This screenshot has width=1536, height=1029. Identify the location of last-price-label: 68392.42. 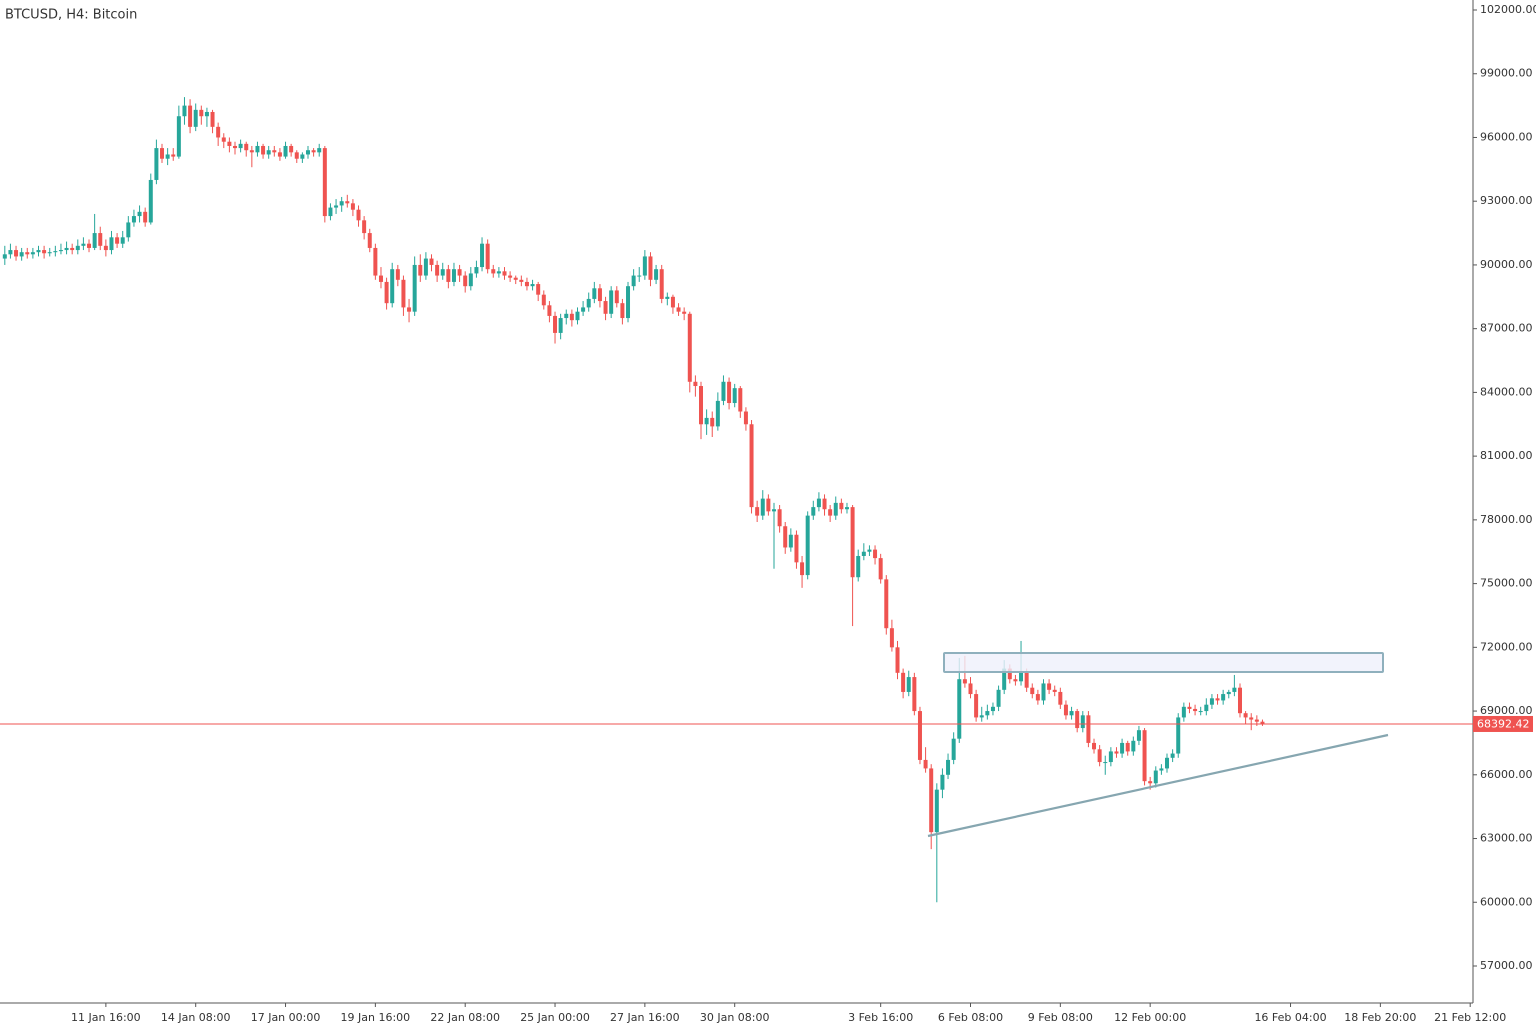
(1503, 723).